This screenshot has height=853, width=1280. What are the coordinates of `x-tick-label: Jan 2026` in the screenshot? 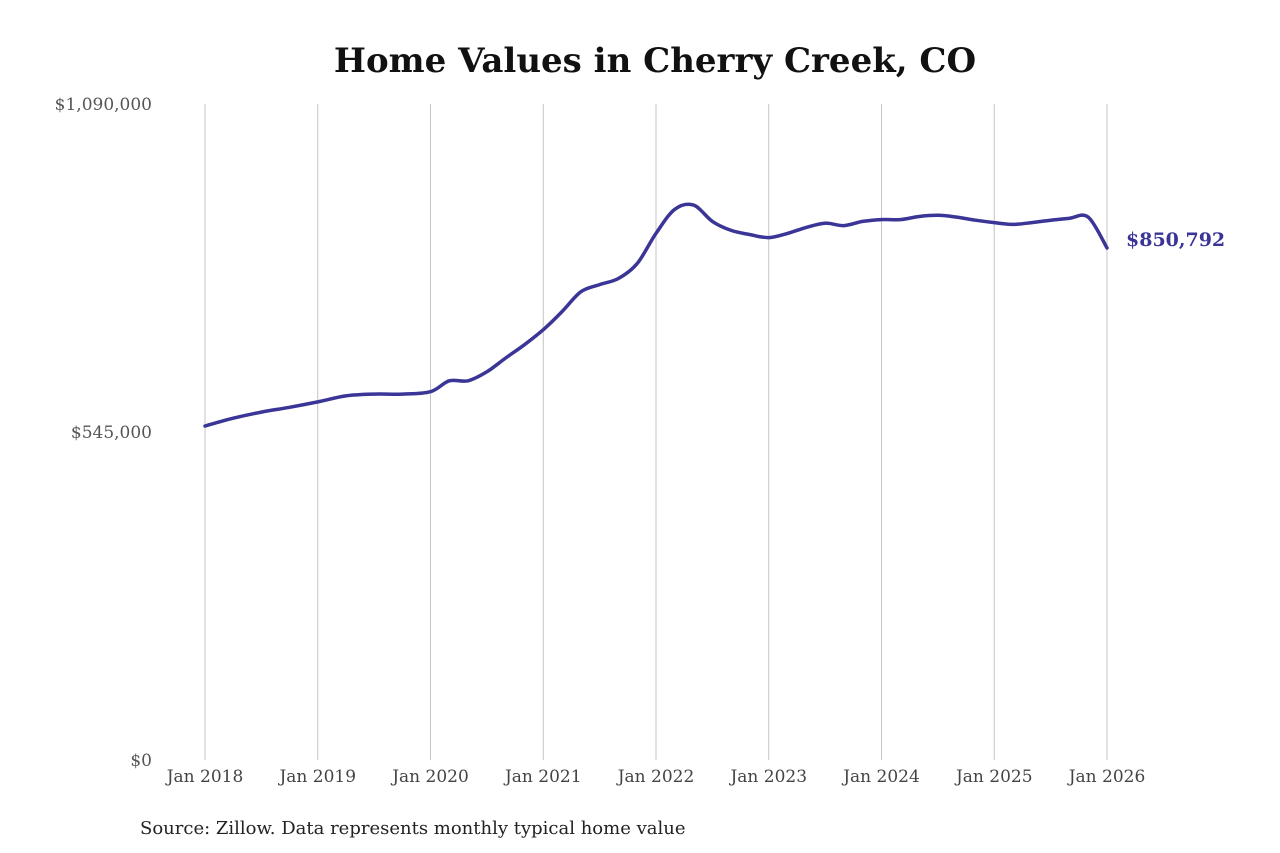 It's located at (1106, 777).